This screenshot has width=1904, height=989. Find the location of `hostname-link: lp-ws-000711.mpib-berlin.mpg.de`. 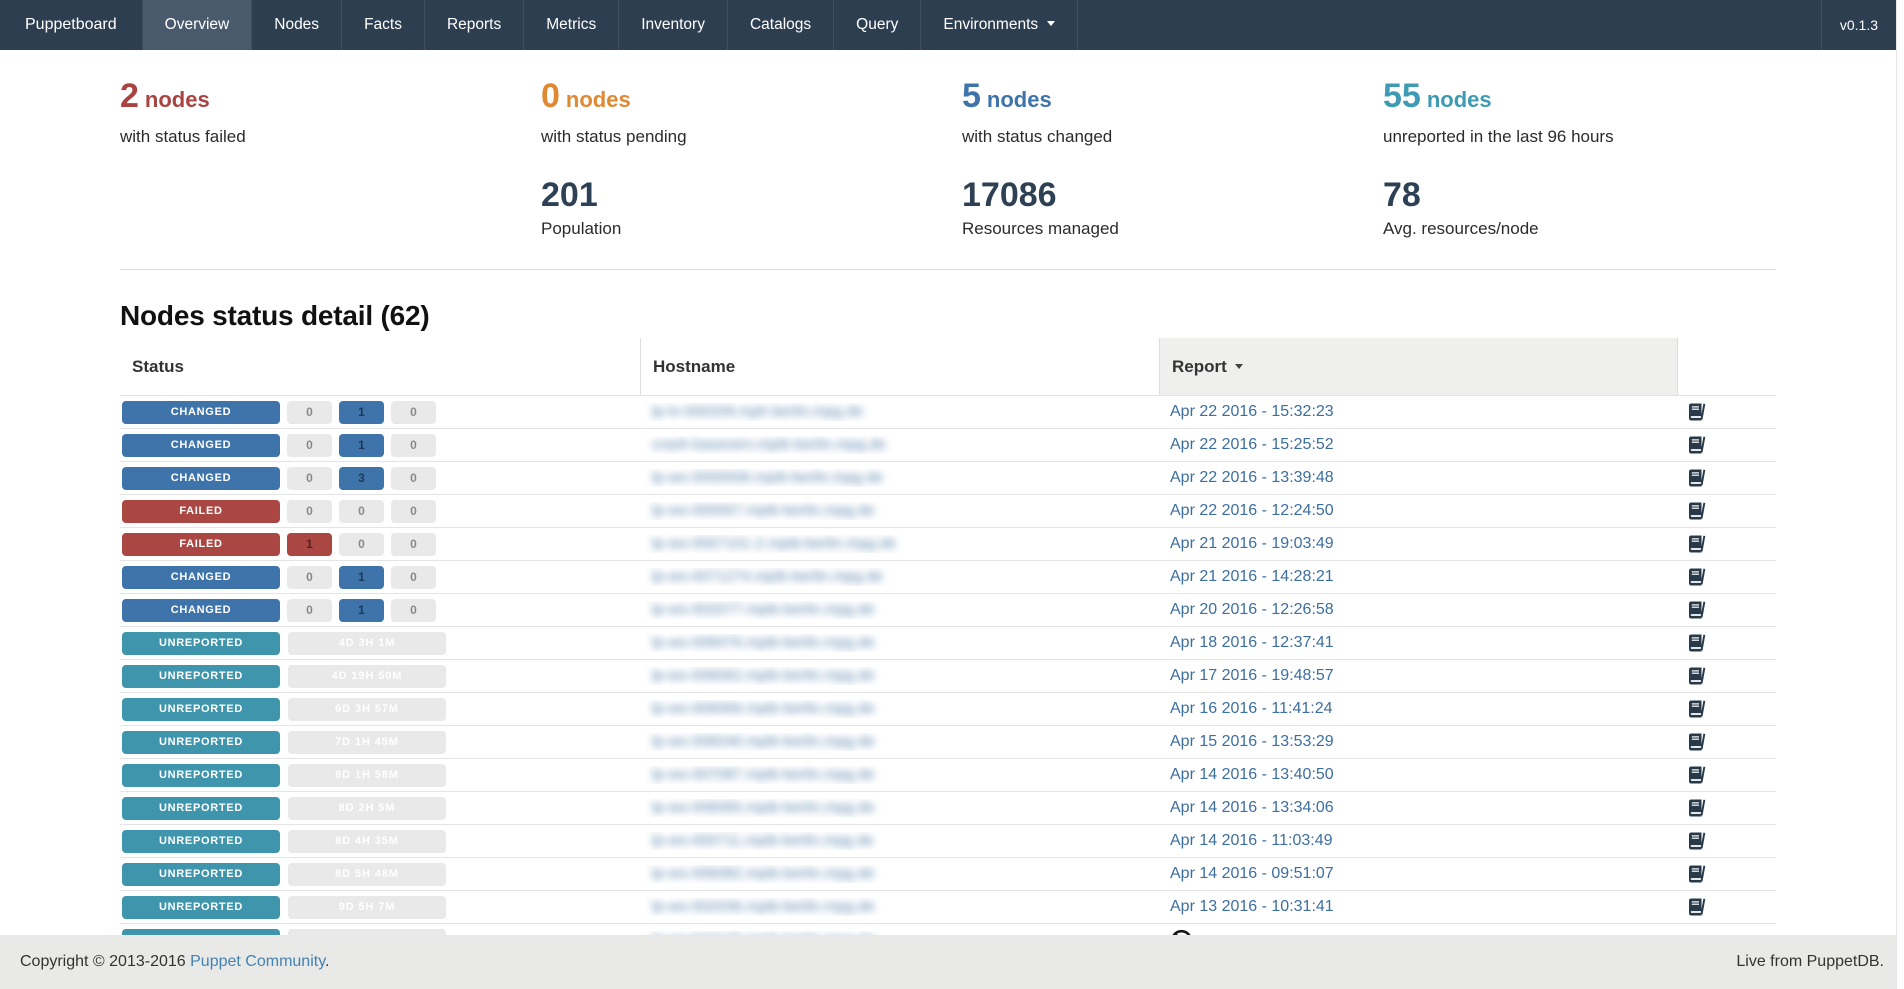

hostname-link: lp-ws-000711.mpib-berlin.mpg.de is located at coordinates (763, 840).